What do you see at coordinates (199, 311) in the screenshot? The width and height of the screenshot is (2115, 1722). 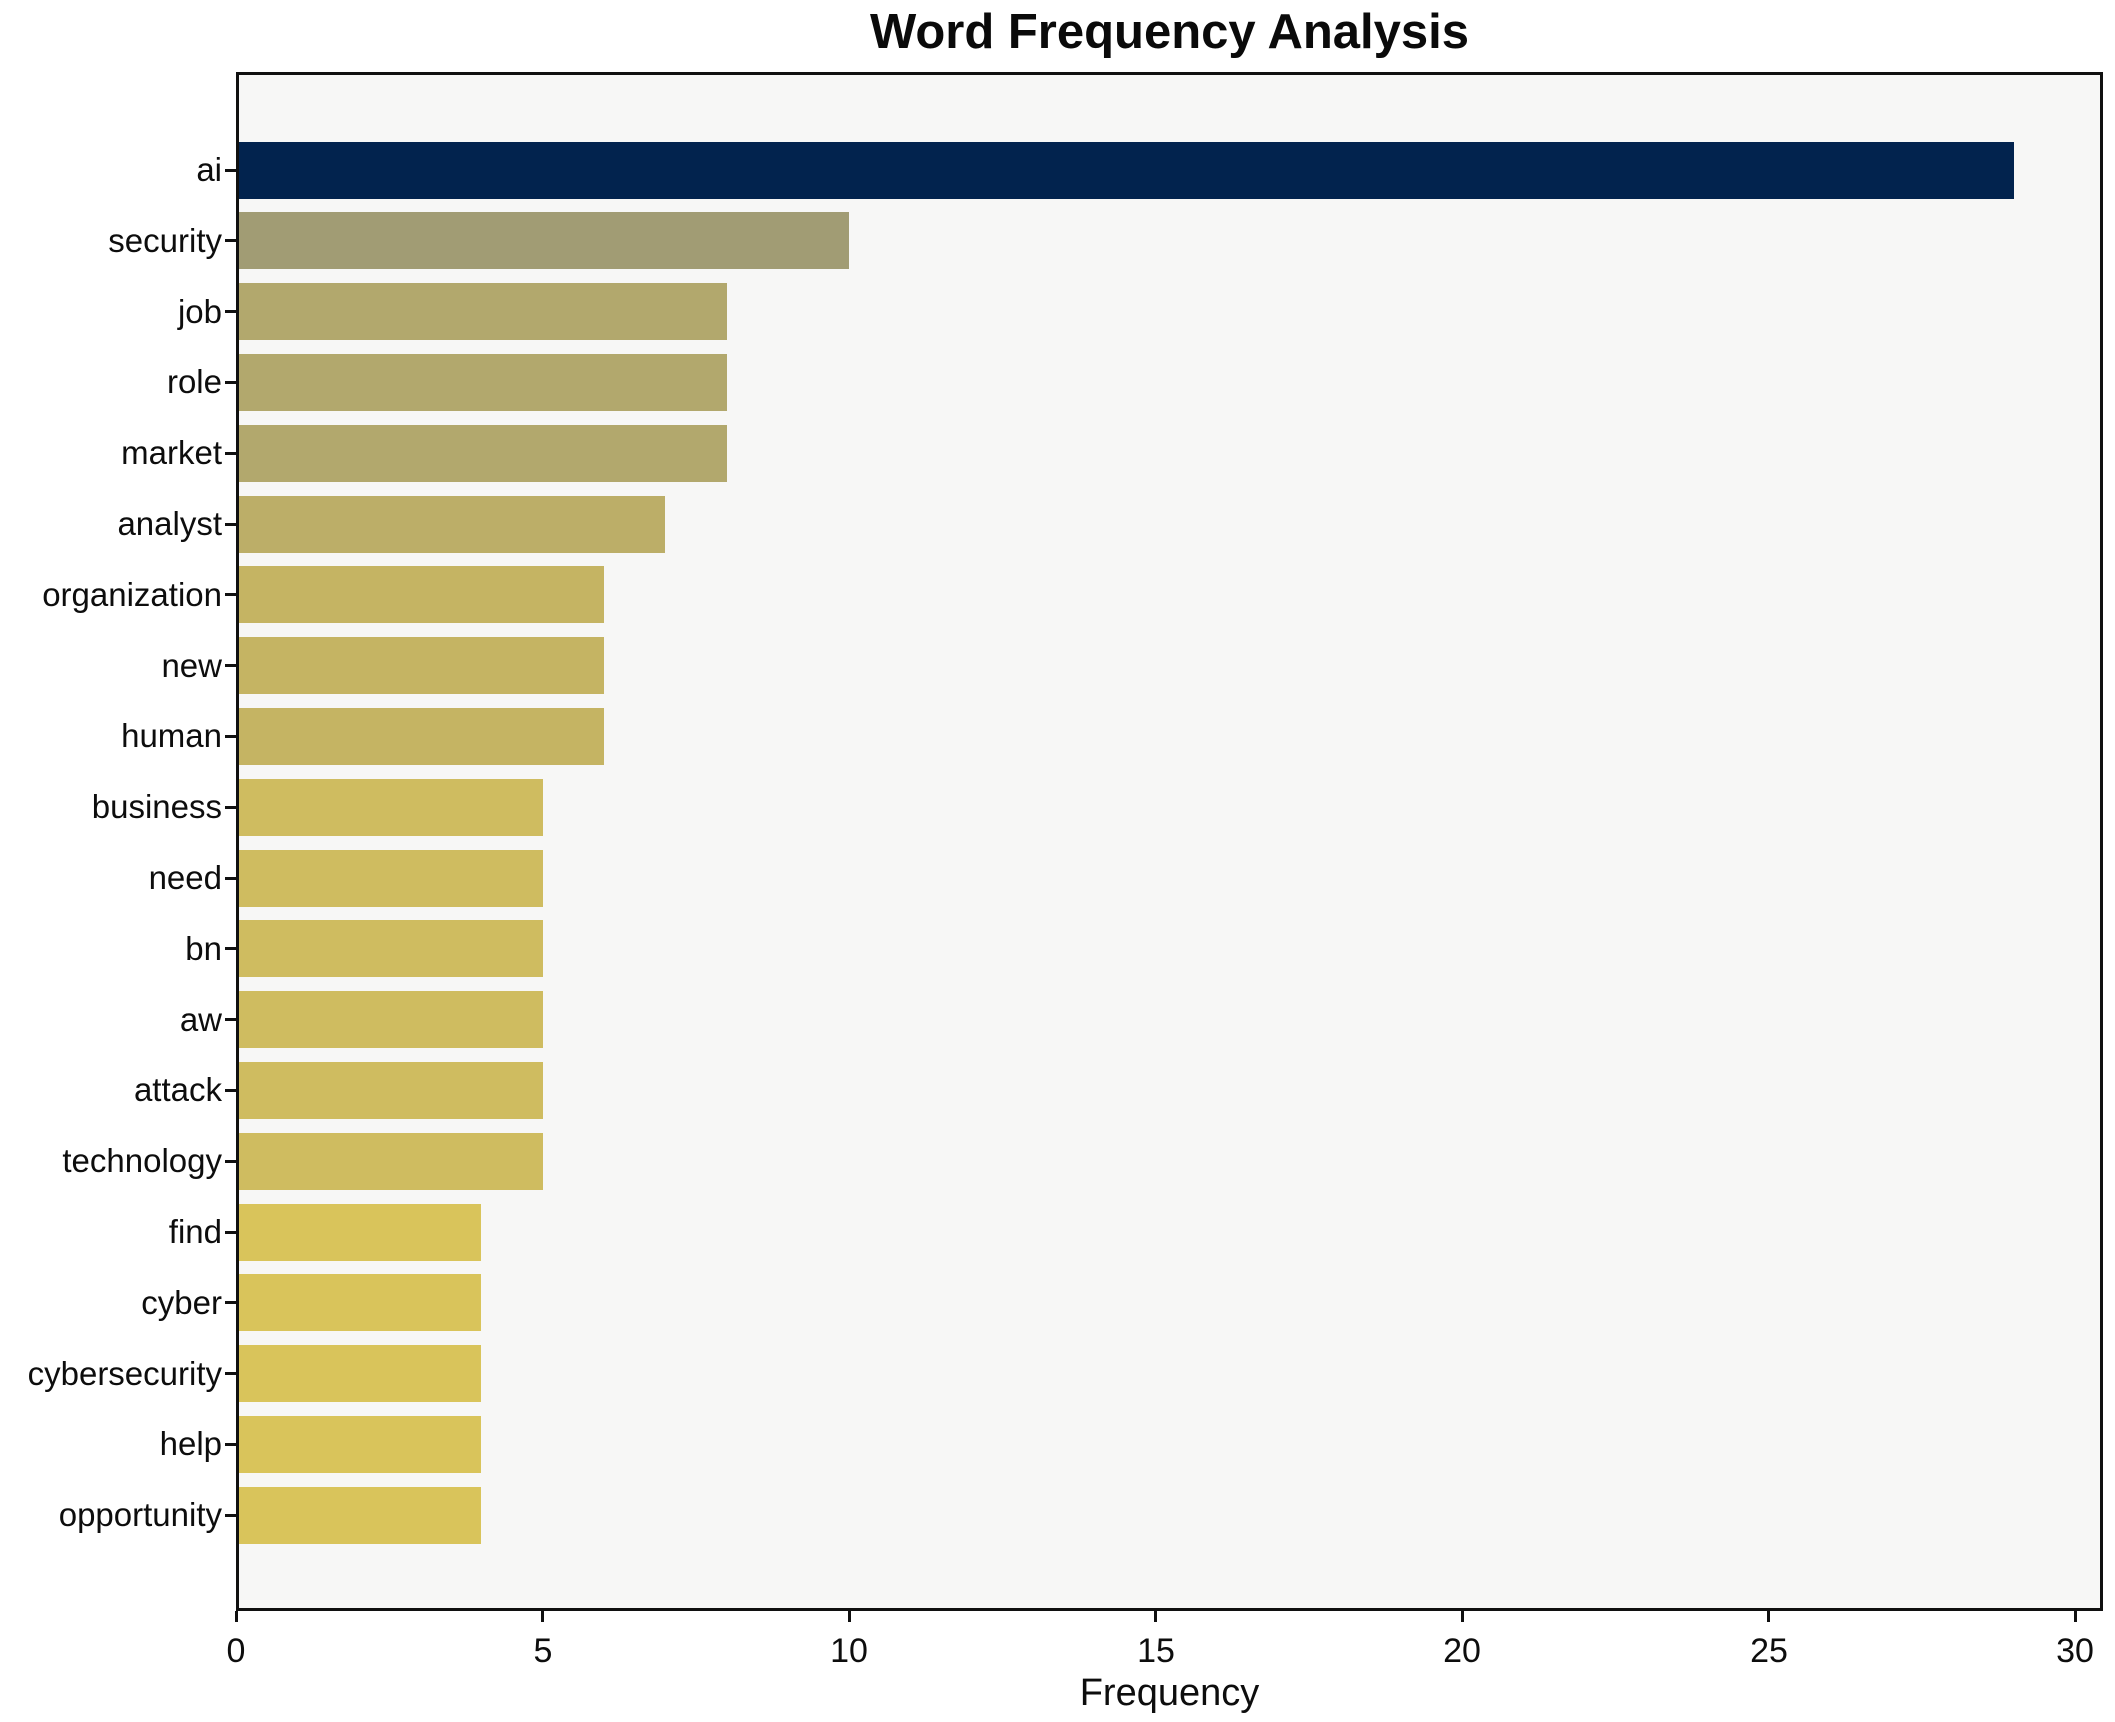 I see `ytick-label-job: job` at bounding box center [199, 311].